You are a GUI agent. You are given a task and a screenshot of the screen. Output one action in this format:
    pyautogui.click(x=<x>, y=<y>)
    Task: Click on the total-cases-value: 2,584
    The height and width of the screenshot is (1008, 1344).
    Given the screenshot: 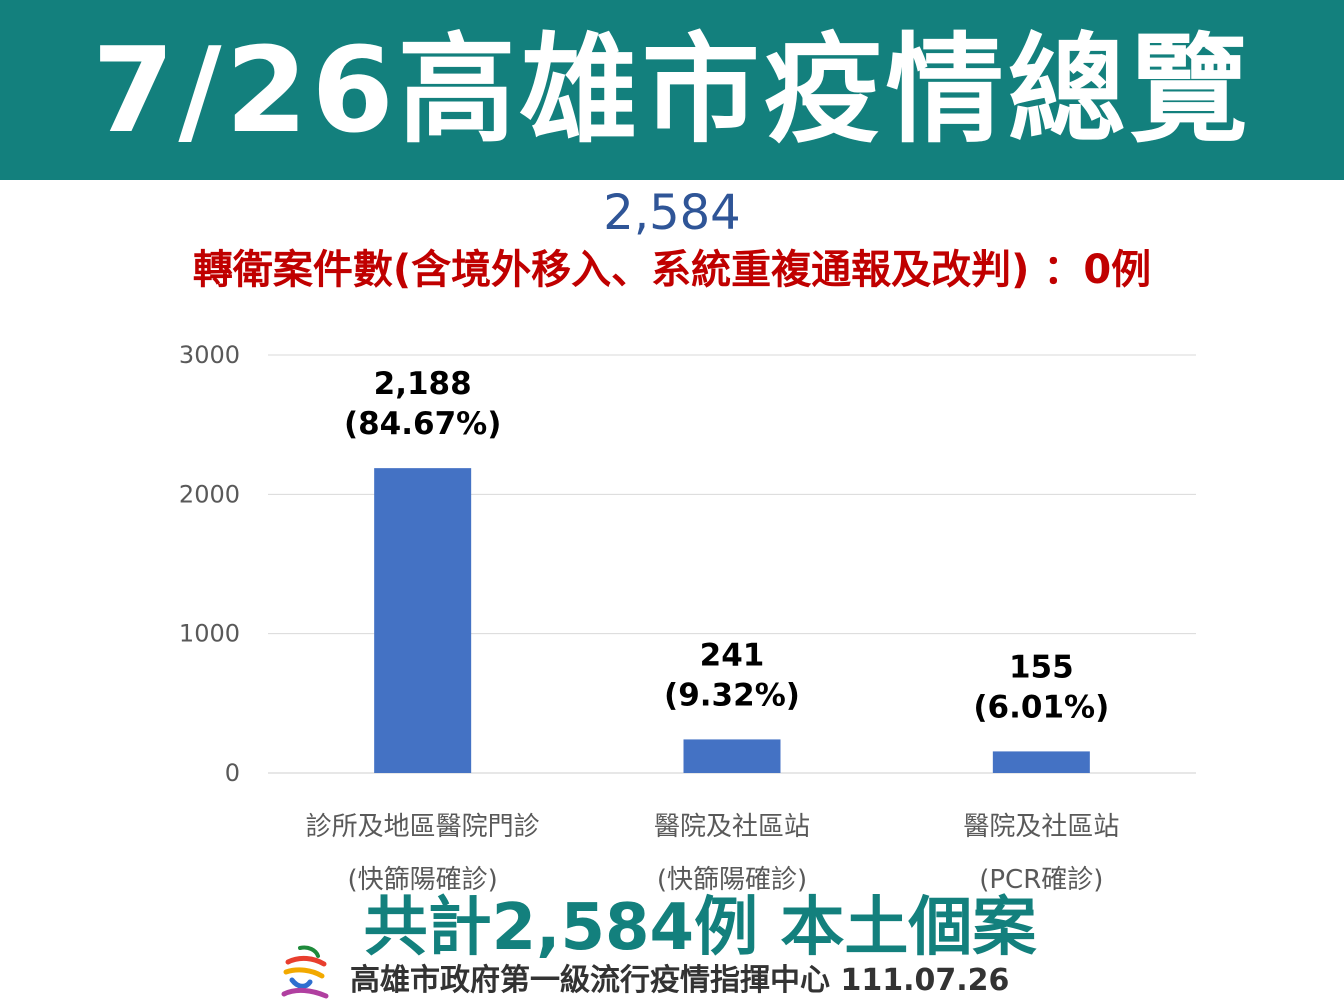 What is the action you would take?
    pyautogui.click(x=672, y=213)
    